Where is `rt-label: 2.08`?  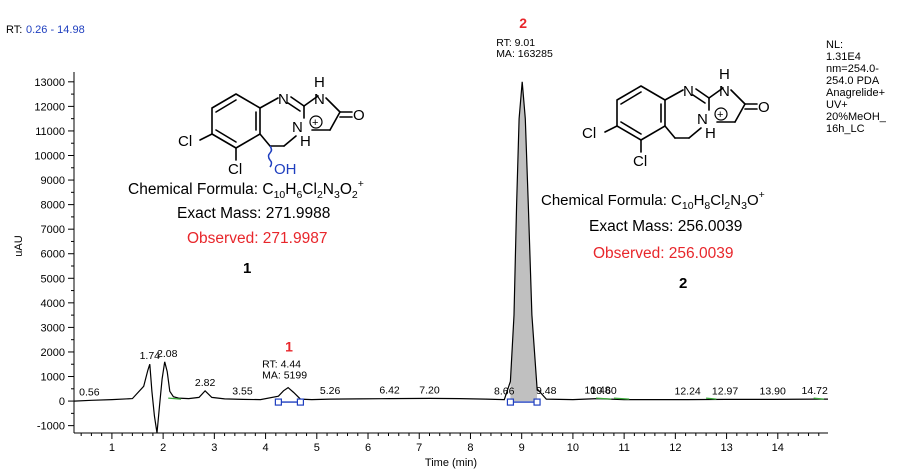
rt-label: 2.08 is located at coordinates (167, 354).